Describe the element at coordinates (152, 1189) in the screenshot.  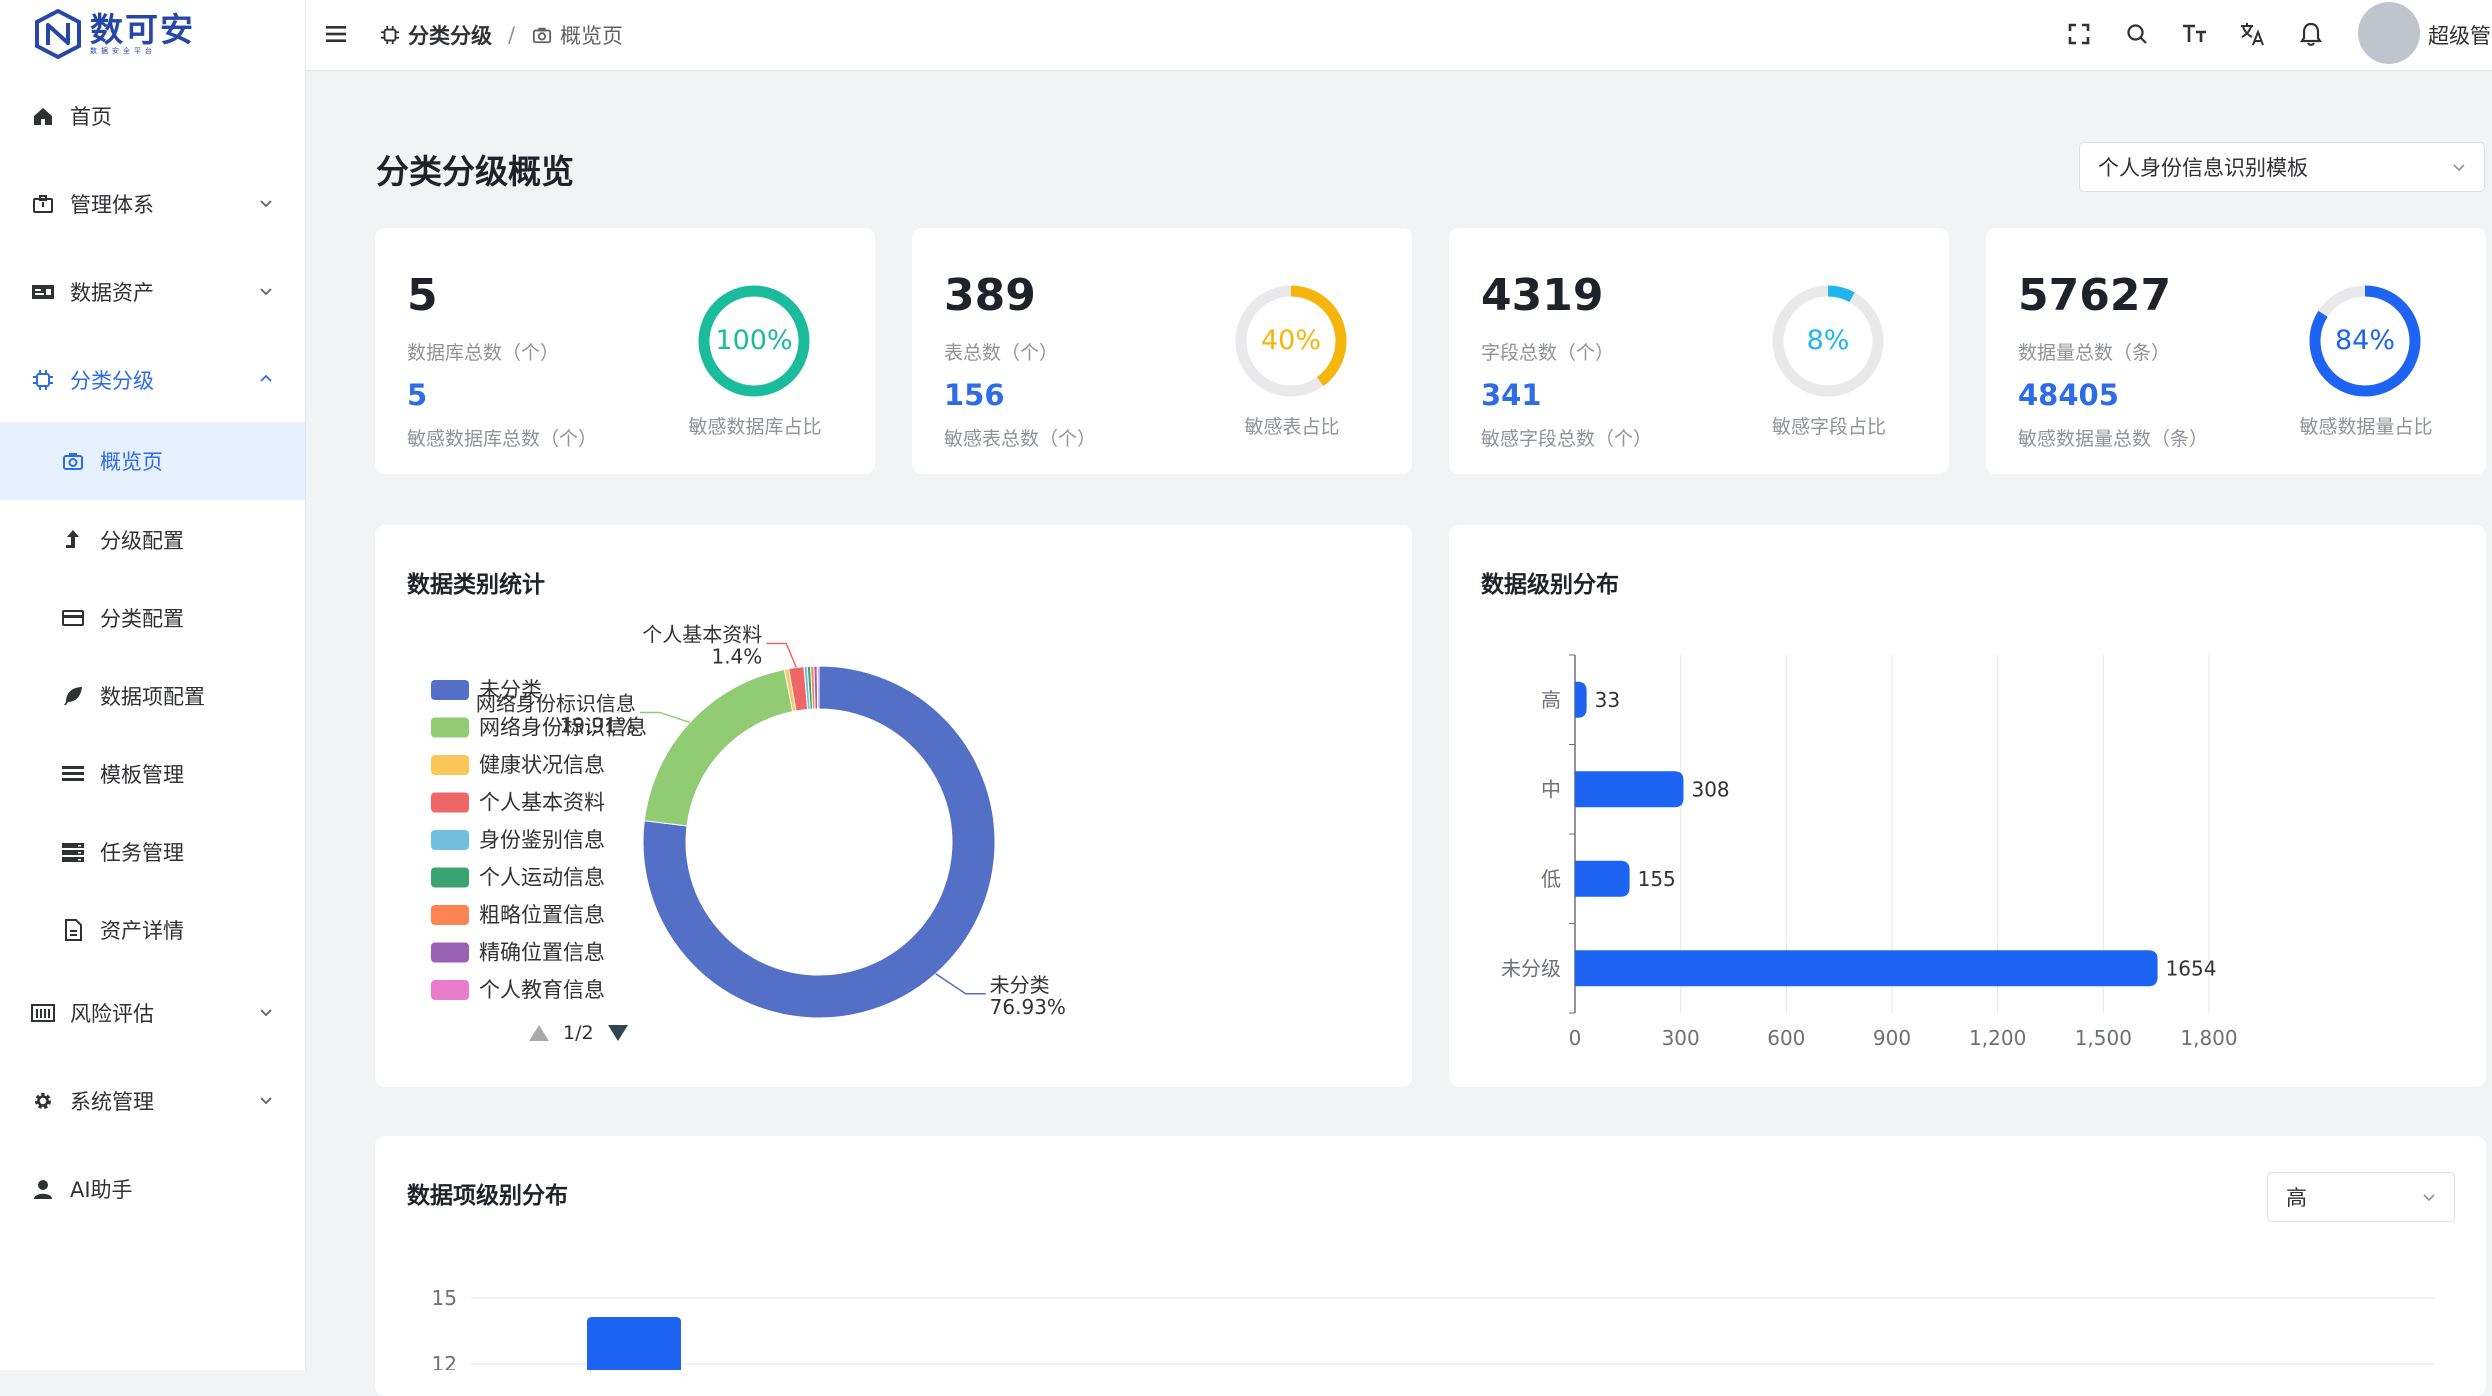
I see `sidebar-item-ai: AI助手` at that location.